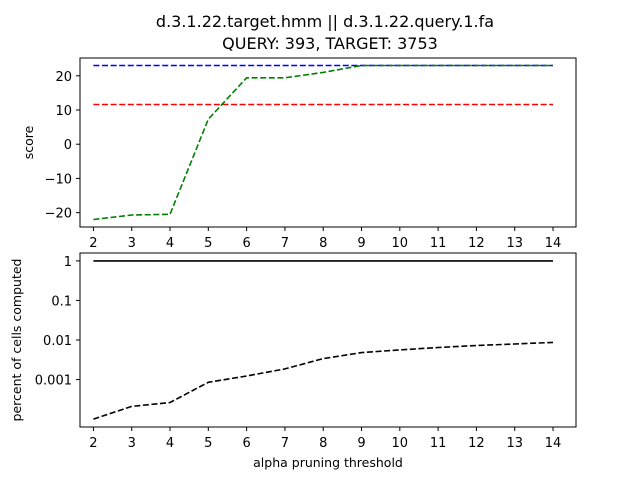  What do you see at coordinates (63, 77) in the screenshot?
I see `y-tick-label: 20` at bounding box center [63, 77].